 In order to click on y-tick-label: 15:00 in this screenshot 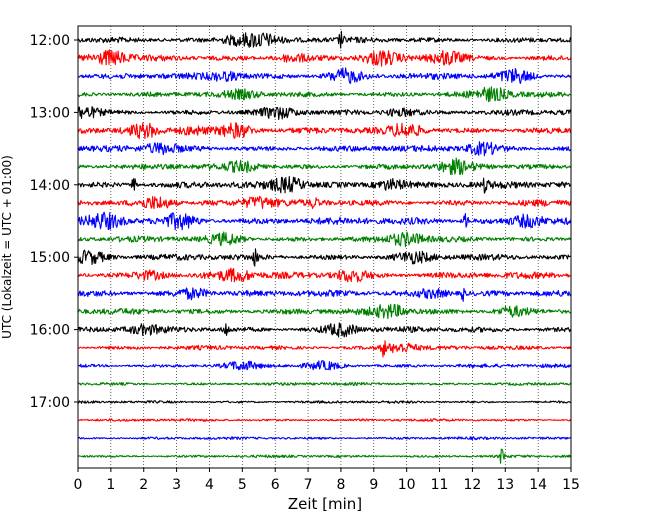, I will do `click(50, 258)`.